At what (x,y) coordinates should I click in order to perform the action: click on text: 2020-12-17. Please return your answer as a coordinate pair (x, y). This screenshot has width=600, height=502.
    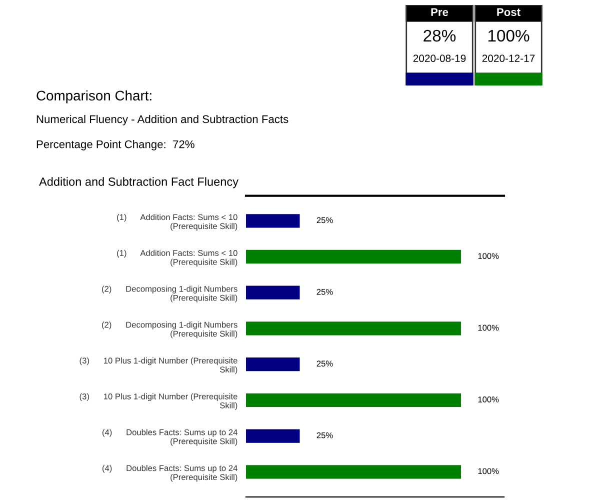
    Looking at the image, I should click on (508, 58).